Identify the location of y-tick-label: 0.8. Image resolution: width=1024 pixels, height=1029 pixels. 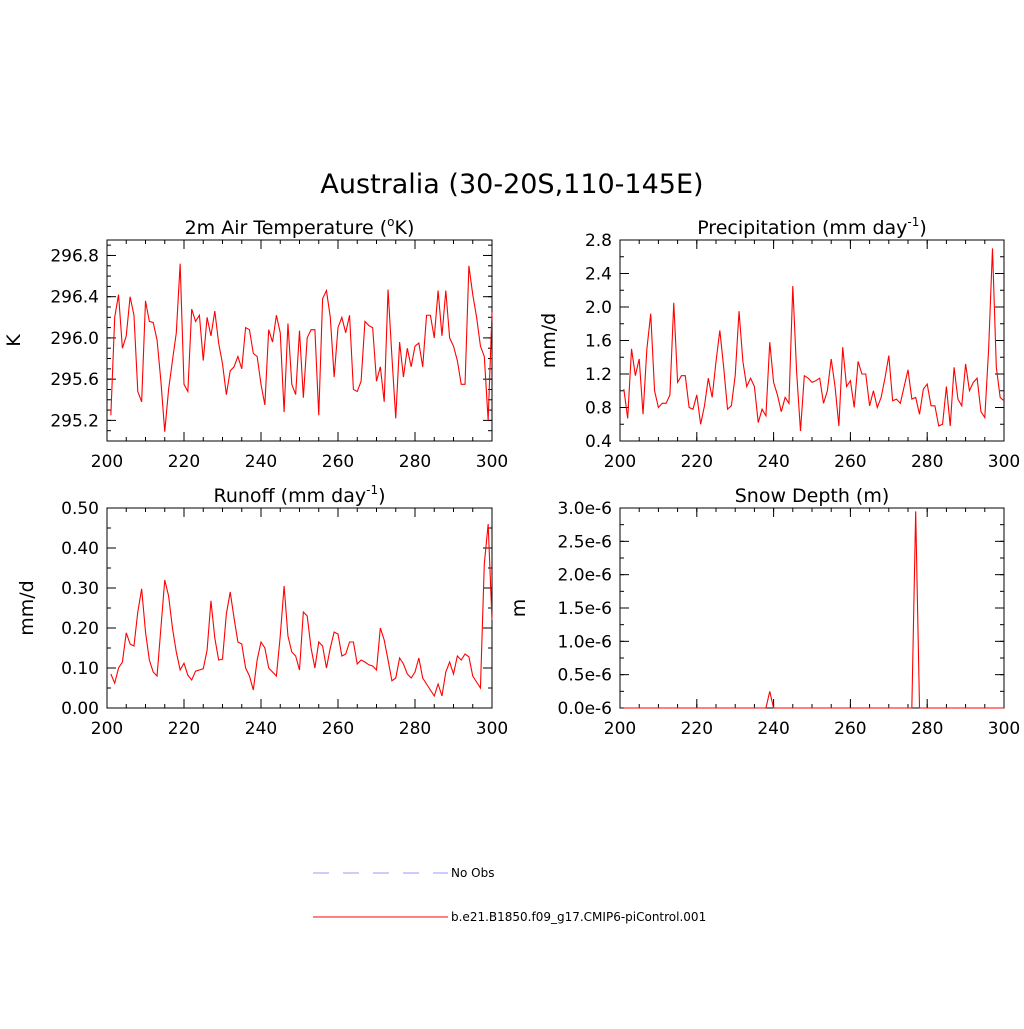
(598, 409).